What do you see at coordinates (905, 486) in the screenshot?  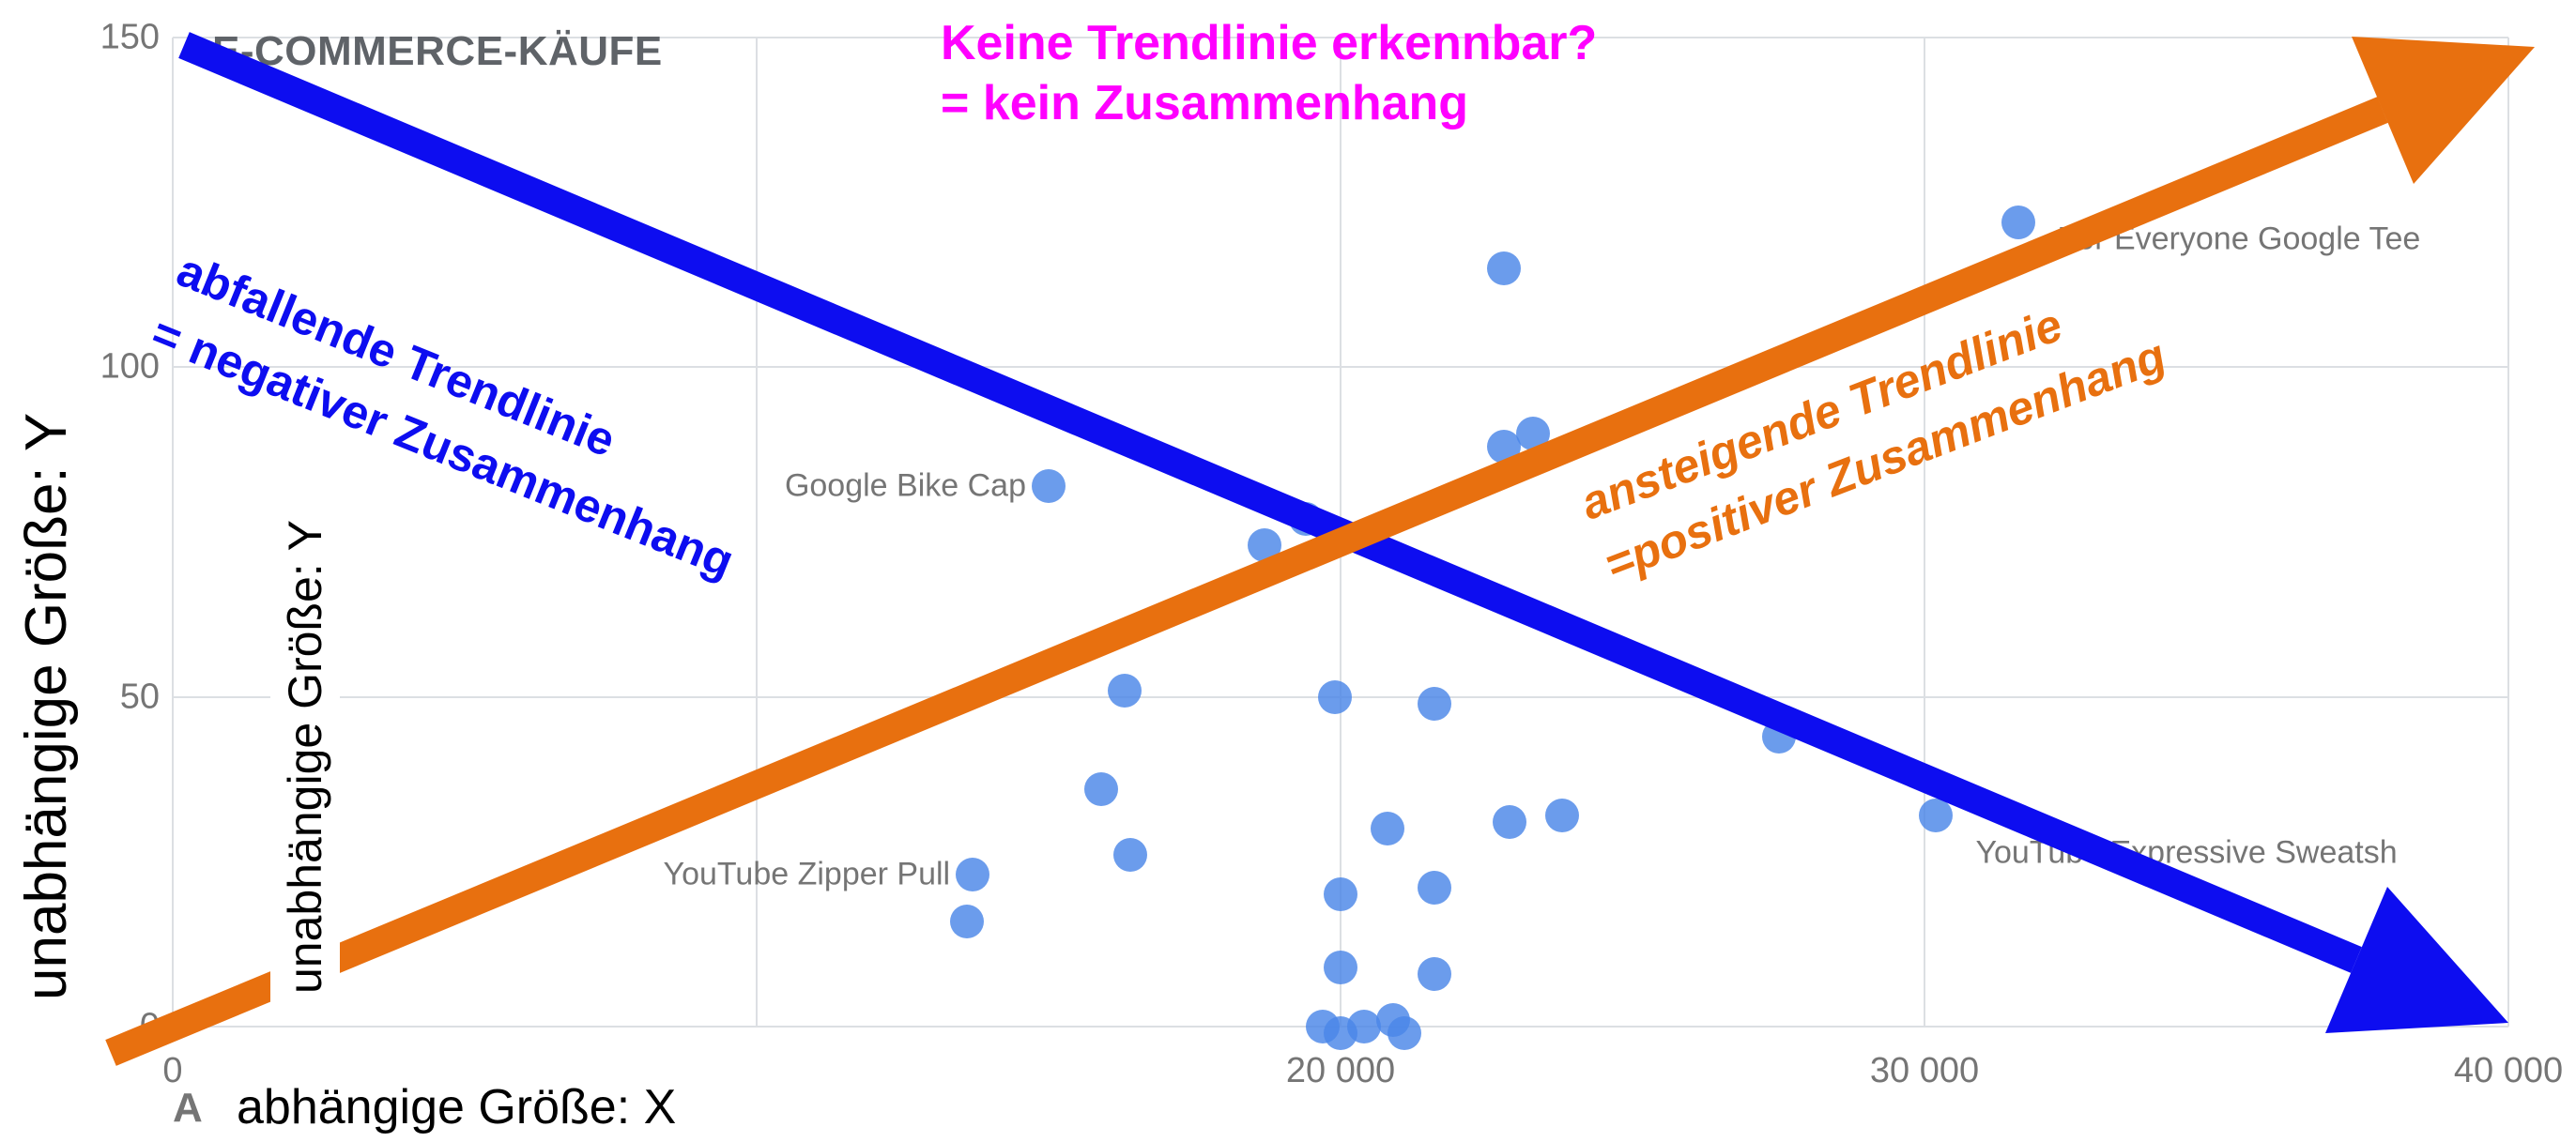 I see `point-label: Google Bike Cap` at bounding box center [905, 486].